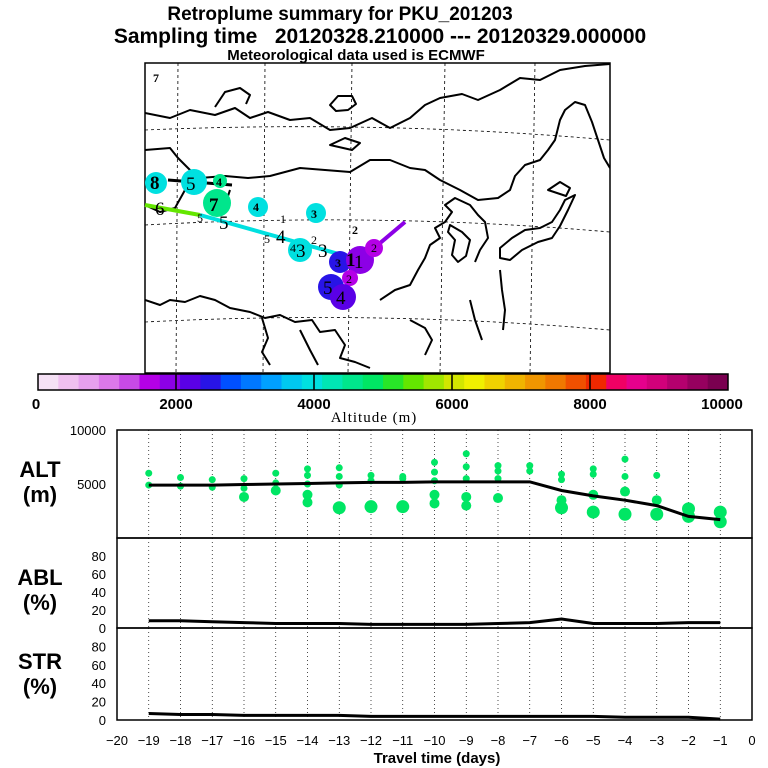  I want to click on colorbar-tick-label: 6000, so click(451, 404).